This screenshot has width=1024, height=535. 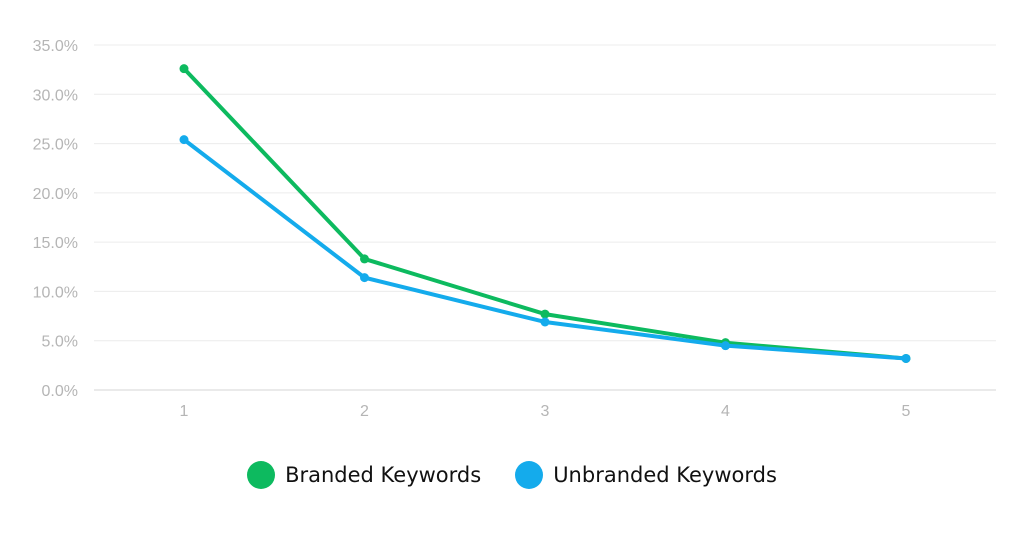 I want to click on y-tick-label: 0.0%, so click(x=60, y=391).